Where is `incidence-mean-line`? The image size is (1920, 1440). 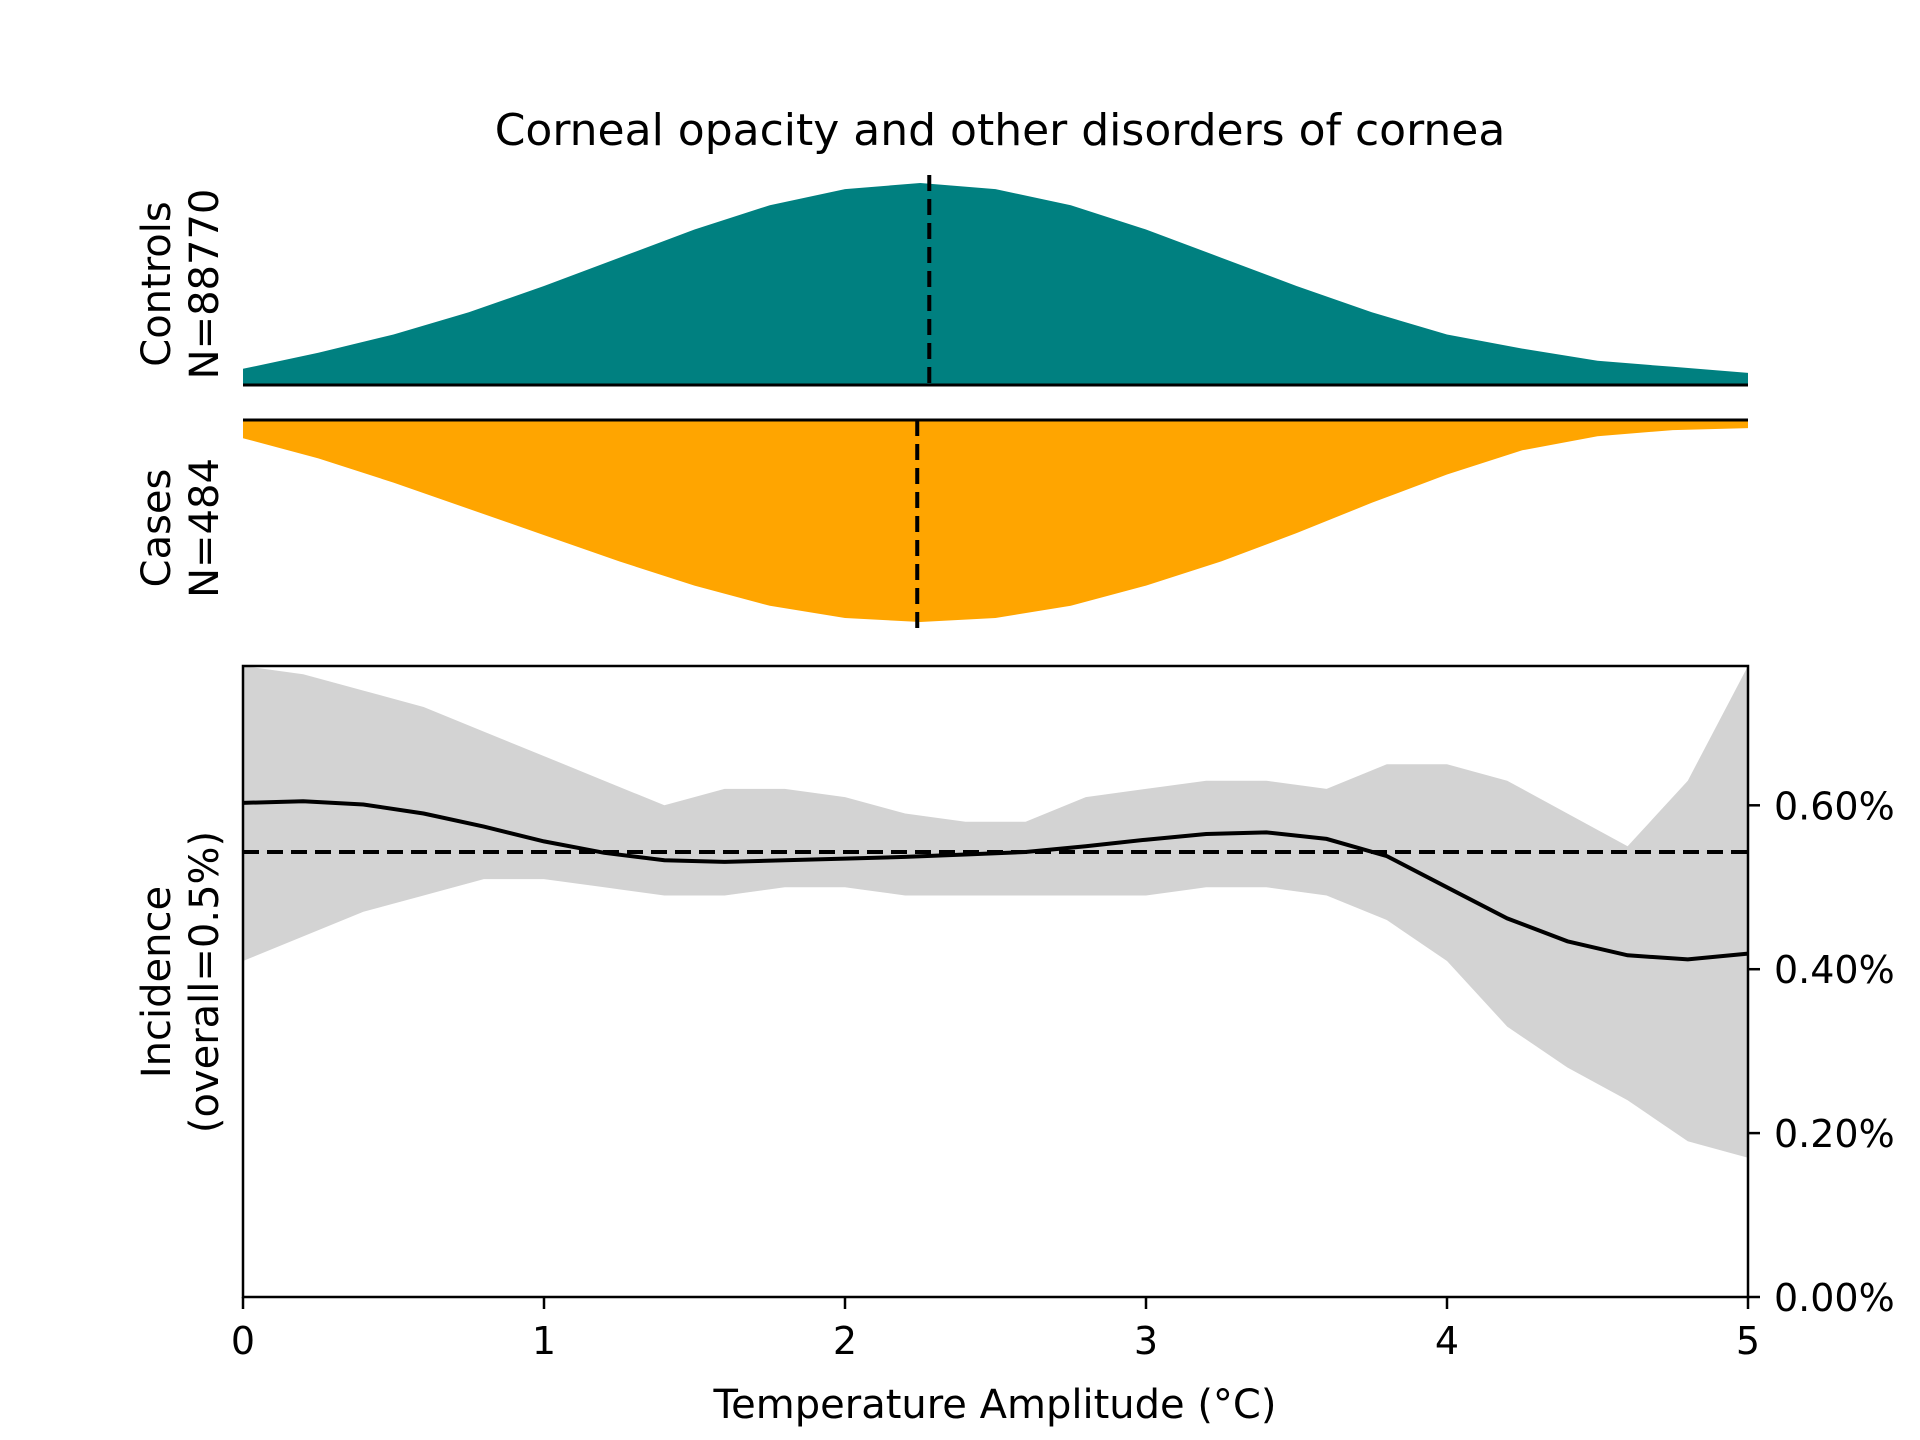 incidence-mean-line is located at coordinates (995, 880).